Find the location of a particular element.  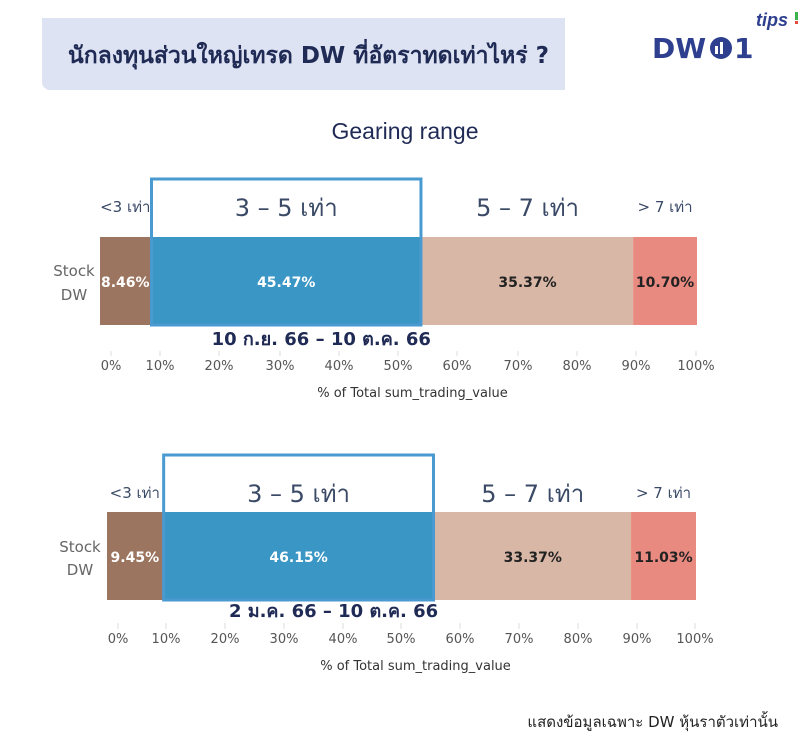

bar-value-label: 10.70% is located at coordinates (665, 283).